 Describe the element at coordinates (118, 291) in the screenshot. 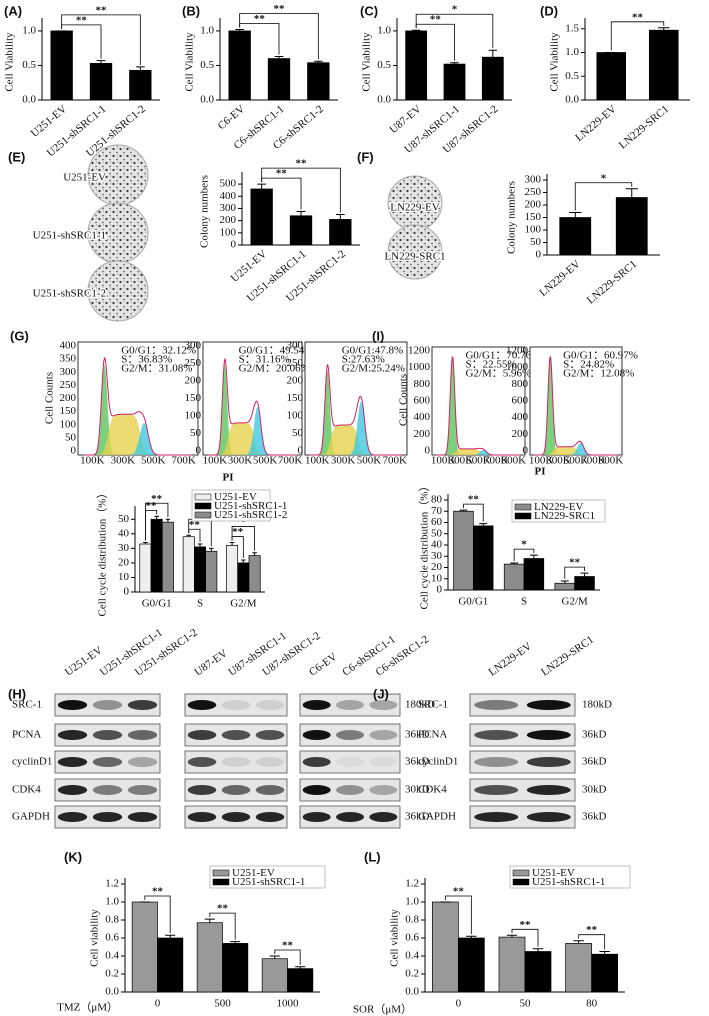

I see `colony-dish` at that location.